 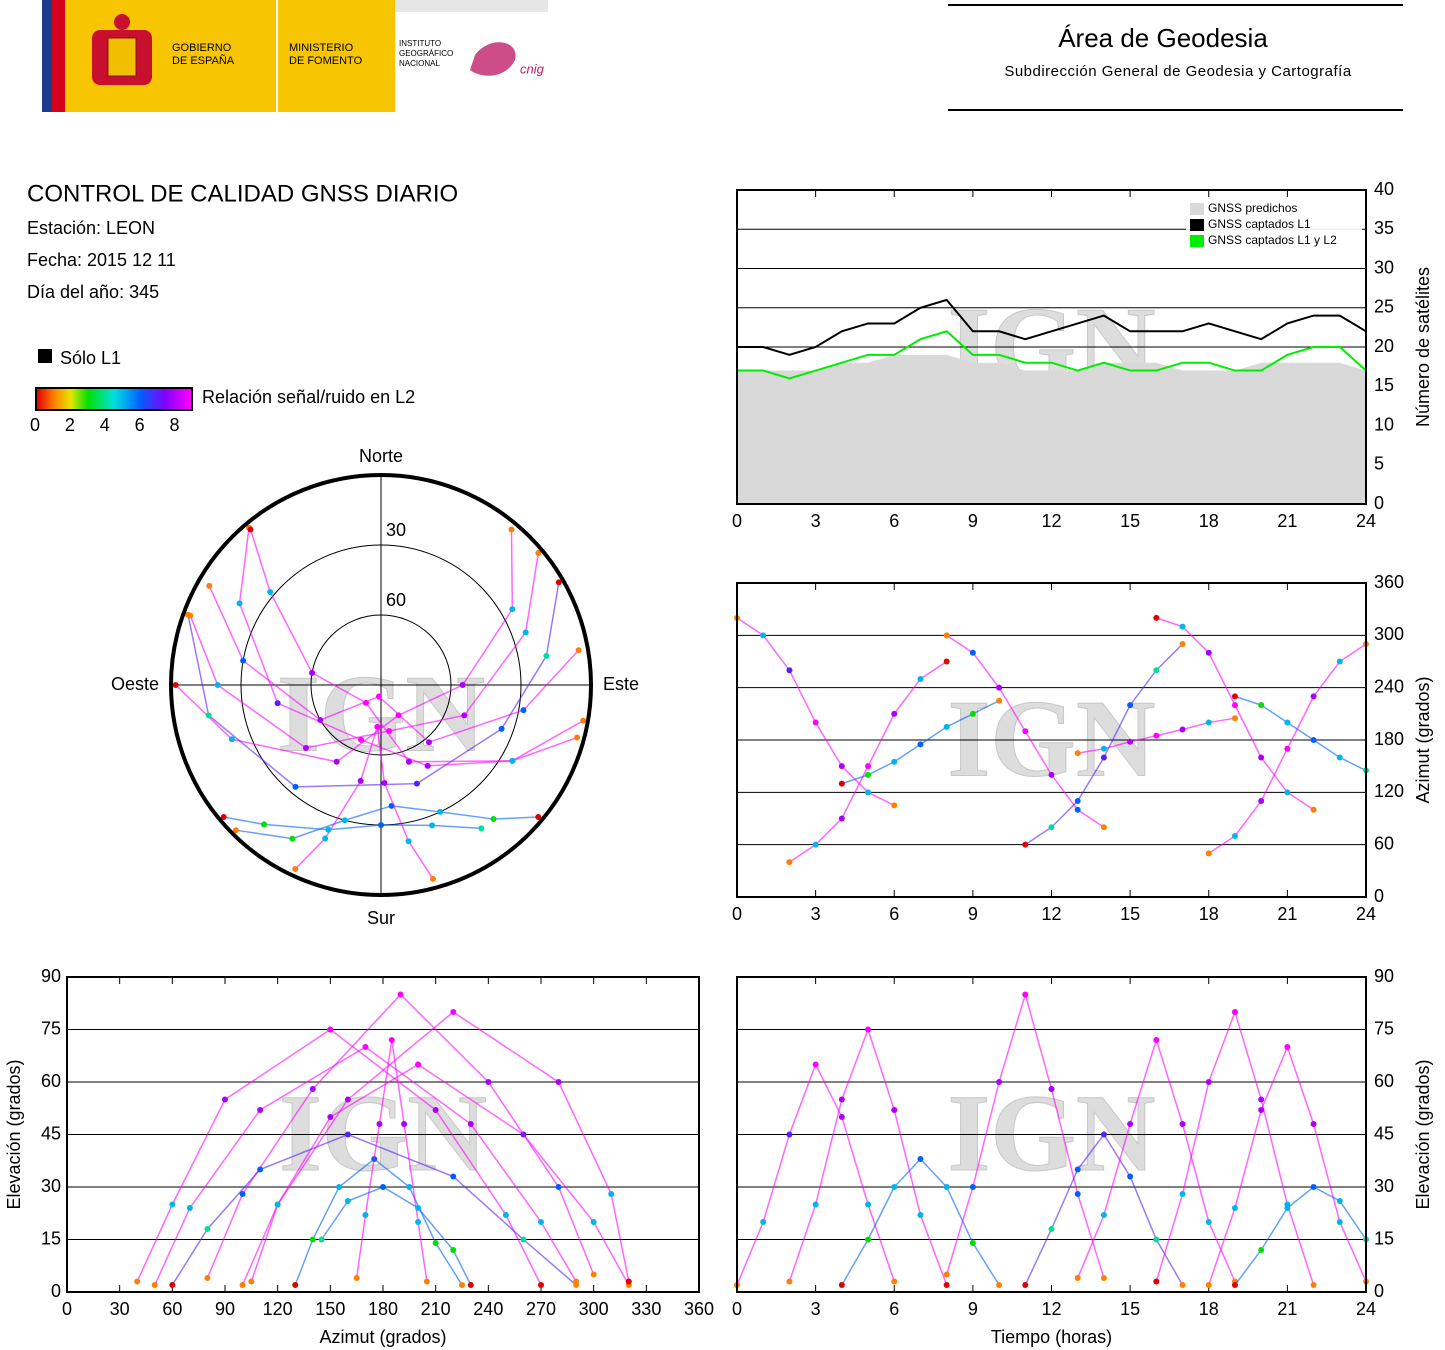 What do you see at coordinates (1384, 189) in the screenshot?
I see `y-tick-label: 40` at bounding box center [1384, 189].